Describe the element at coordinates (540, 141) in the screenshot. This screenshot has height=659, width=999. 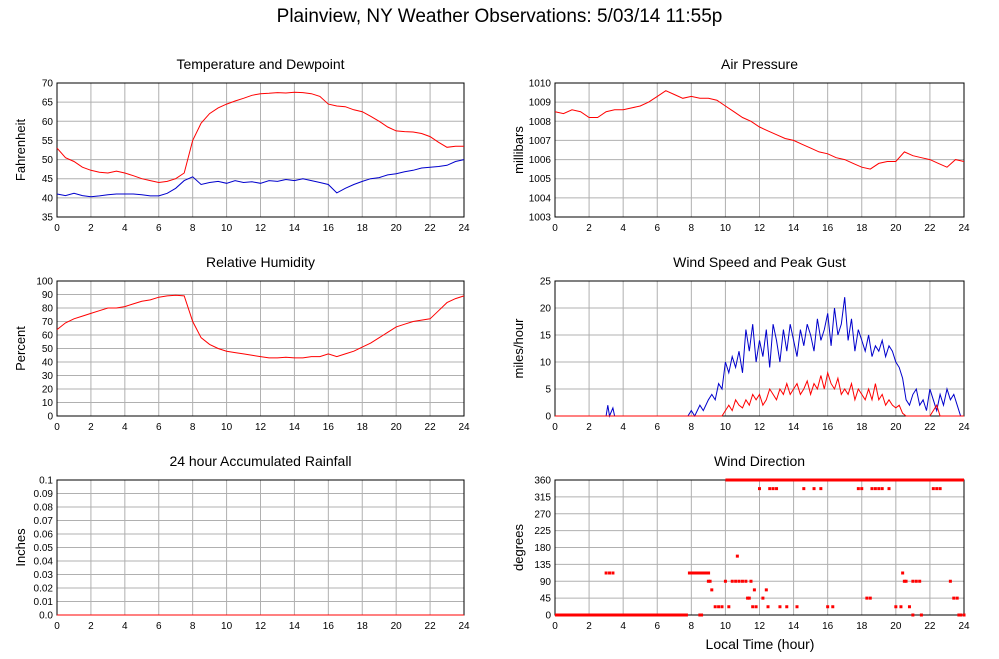
I see `y-tick-label: 1007` at that location.